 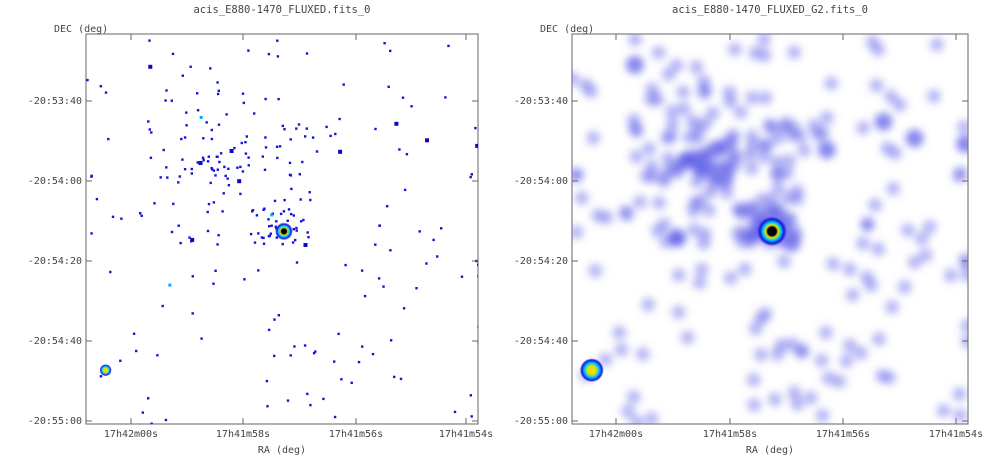 I want to click on source-secondary, so click(x=105, y=370).